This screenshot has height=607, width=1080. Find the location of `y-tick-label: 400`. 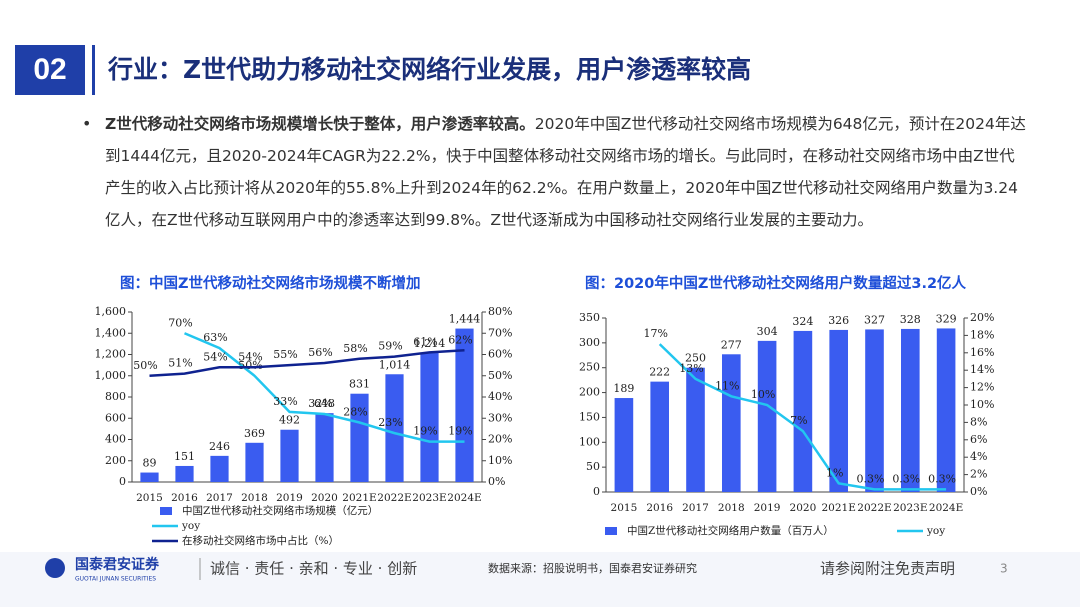

y-tick-label: 400 is located at coordinates (115, 439).